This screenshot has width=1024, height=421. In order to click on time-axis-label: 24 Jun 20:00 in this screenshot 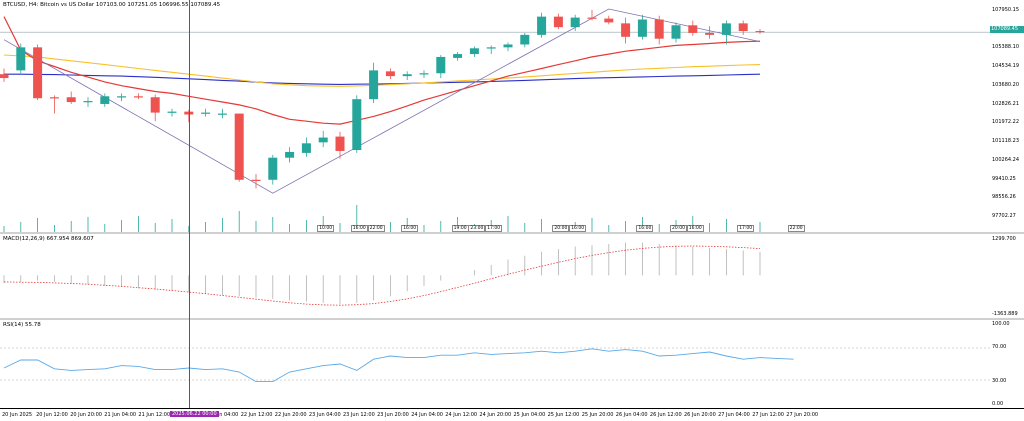, I will do `click(495, 415)`.